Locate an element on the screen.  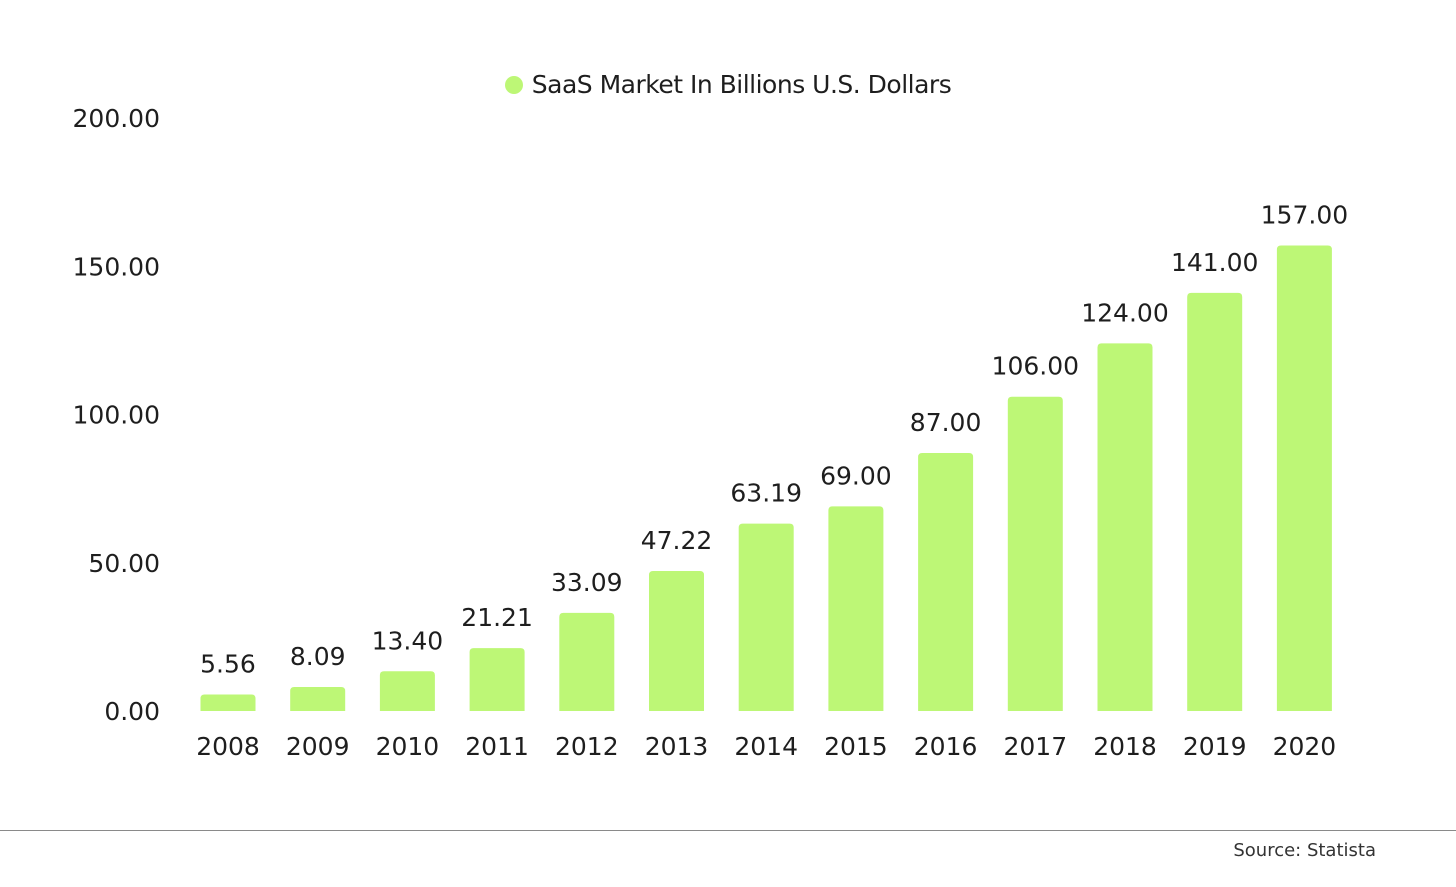
bar-value-label: 157.00 is located at coordinates (1304, 214).